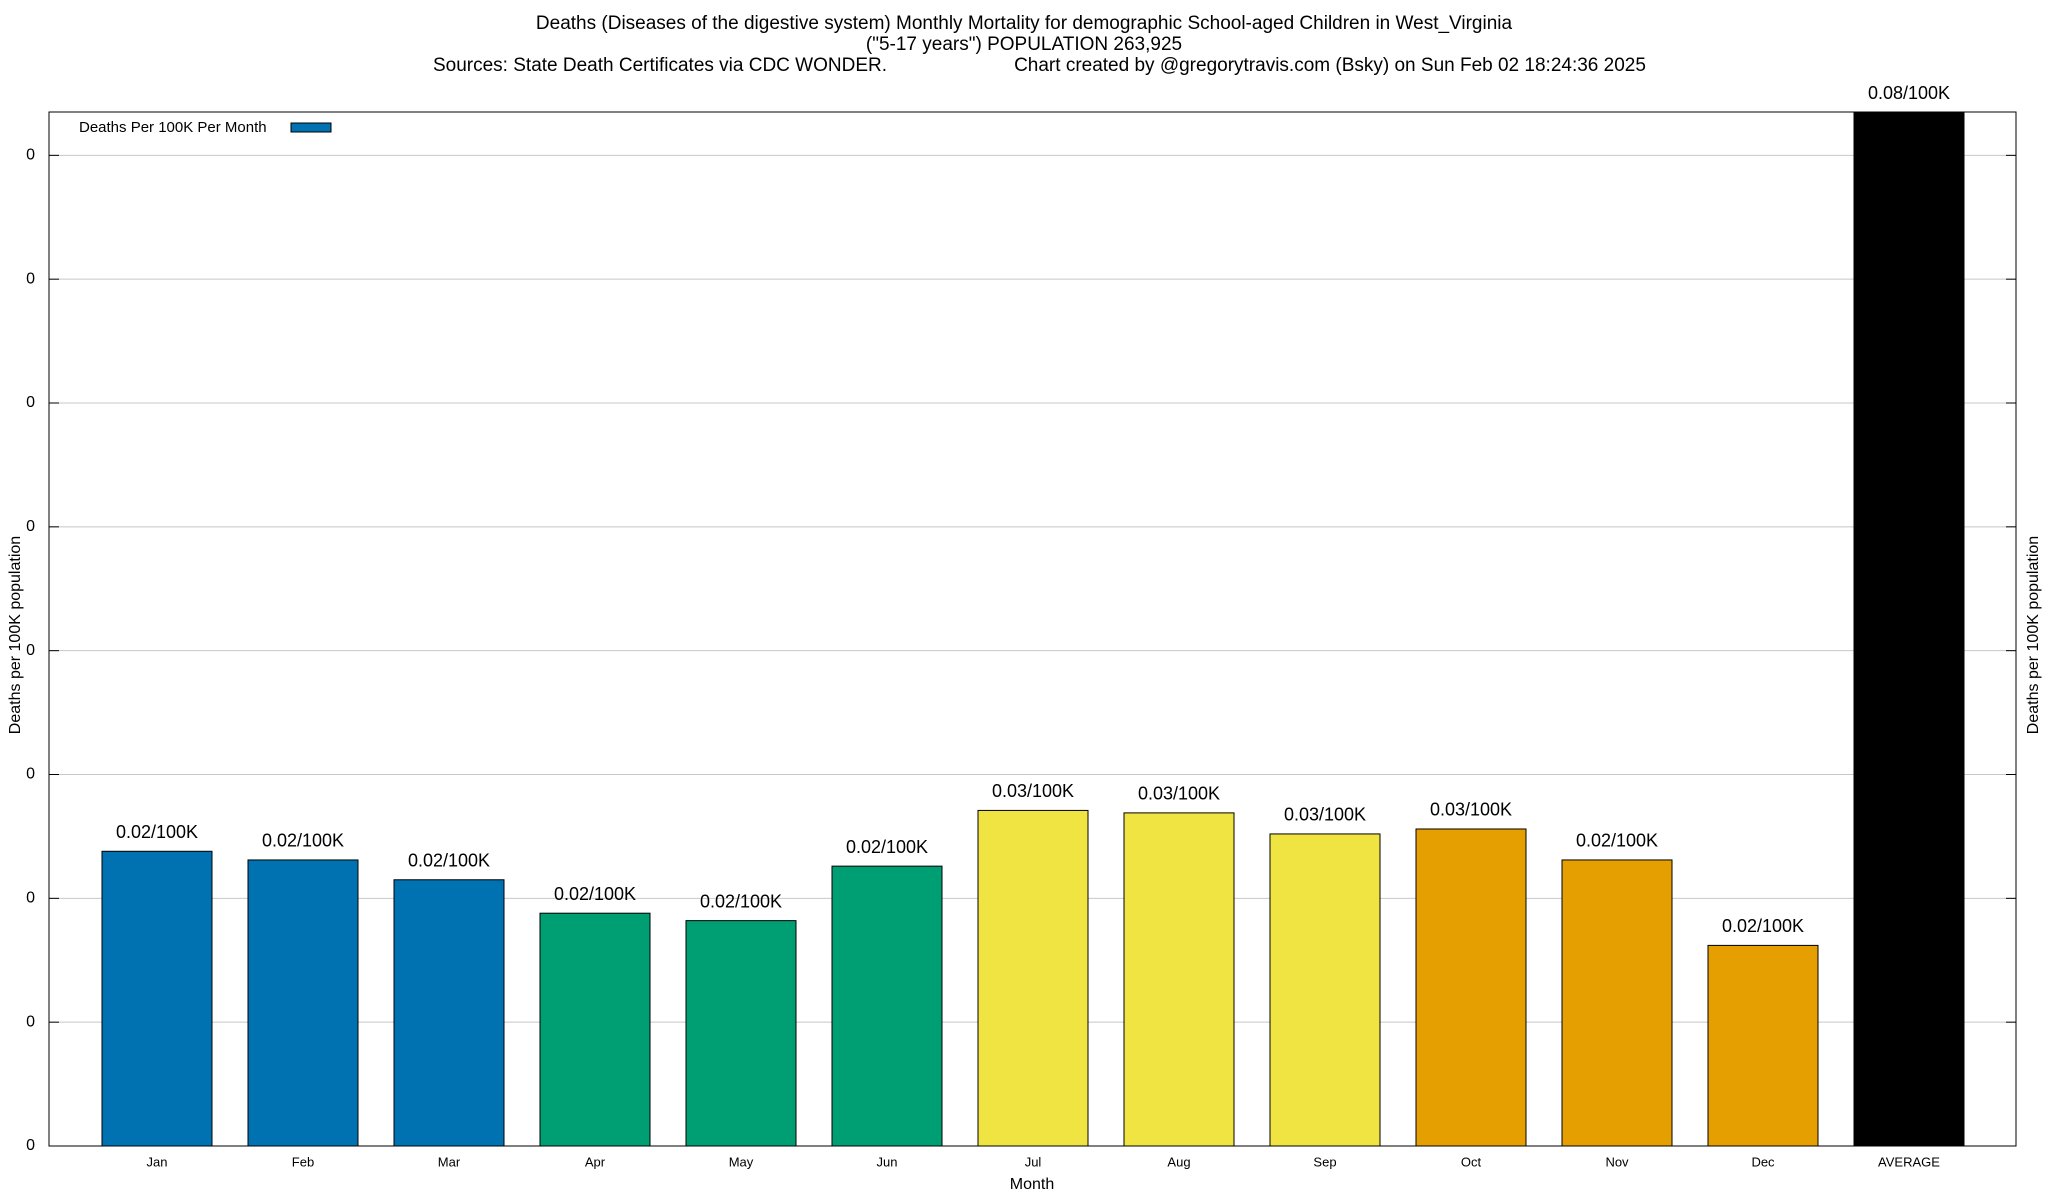 The width and height of the screenshot is (2048, 1200). What do you see at coordinates (1471, 1161) in the screenshot?
I see `x-tick-label: Oct` at bounding box center [1471, 1161].